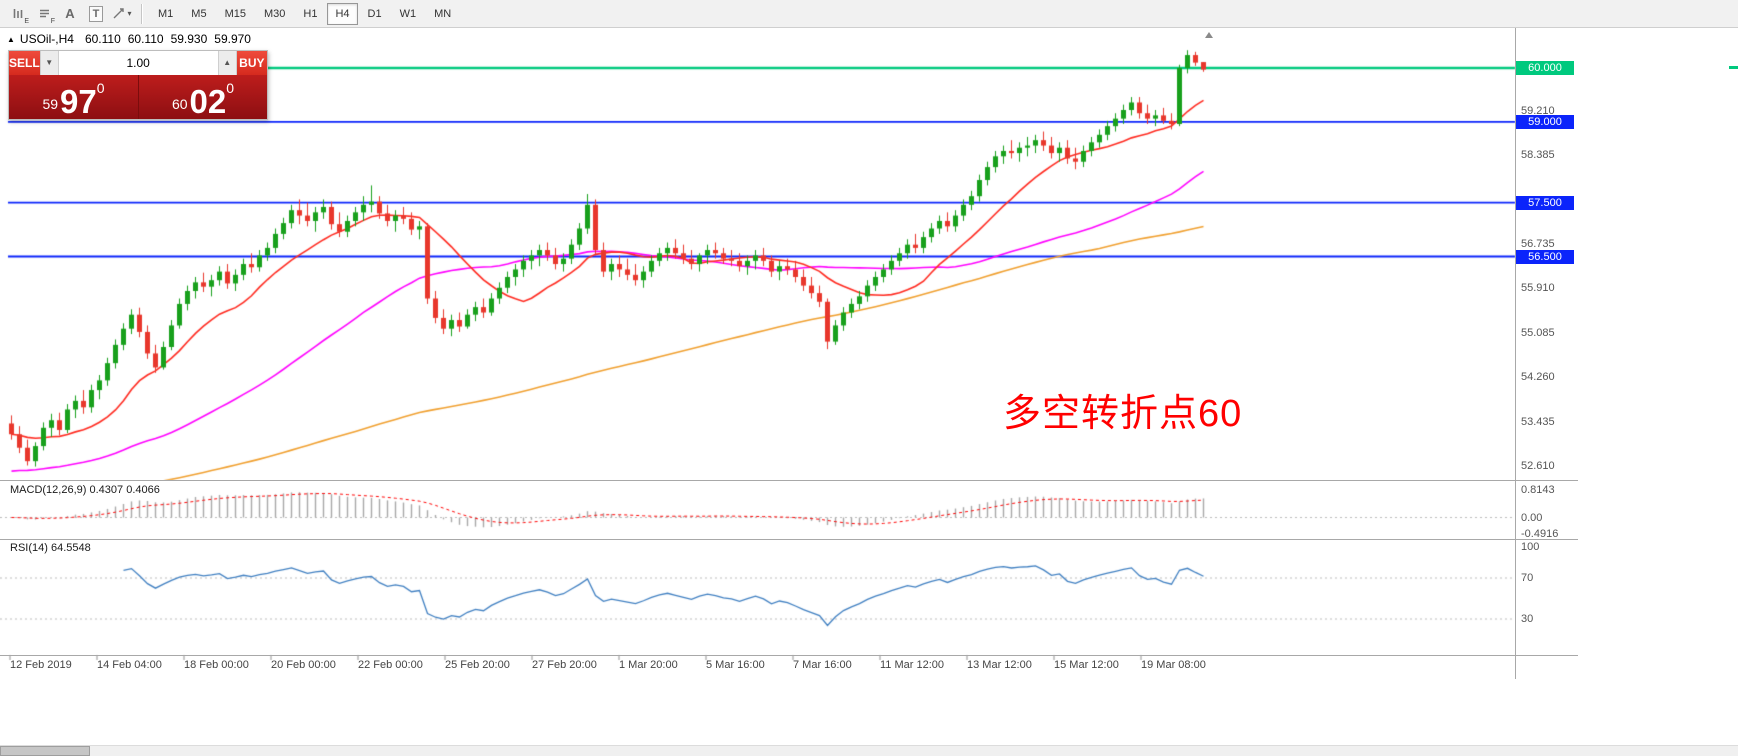 This screenshot has width=1738, height=756. Describe the element at coordinates (1530, 547) in the screenshot. I see `rsi-scale-label: 100` at that location.